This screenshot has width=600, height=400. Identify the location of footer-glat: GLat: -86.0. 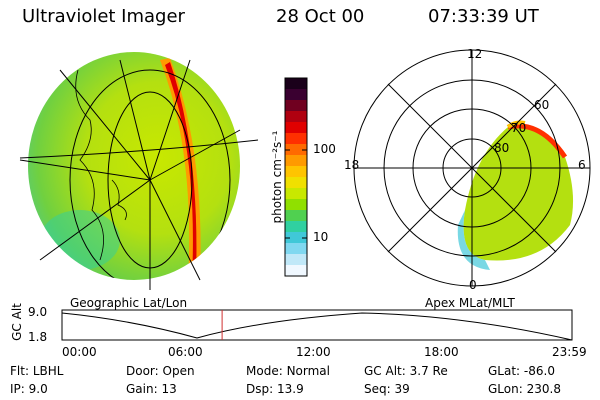
(521, 371).